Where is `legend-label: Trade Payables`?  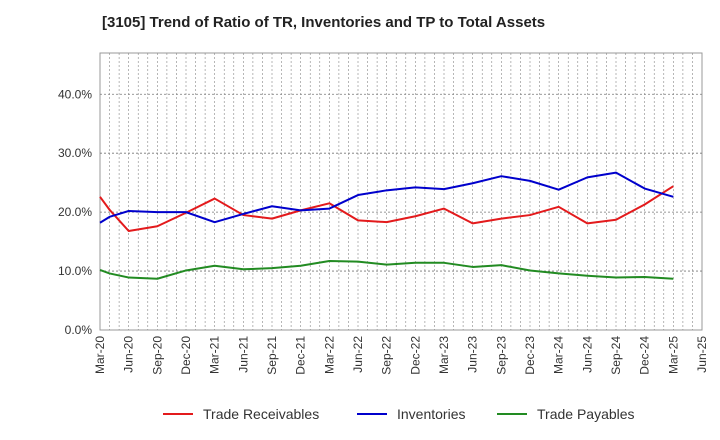 legend-label: Trade Payables is located at coordinates (586, 414).